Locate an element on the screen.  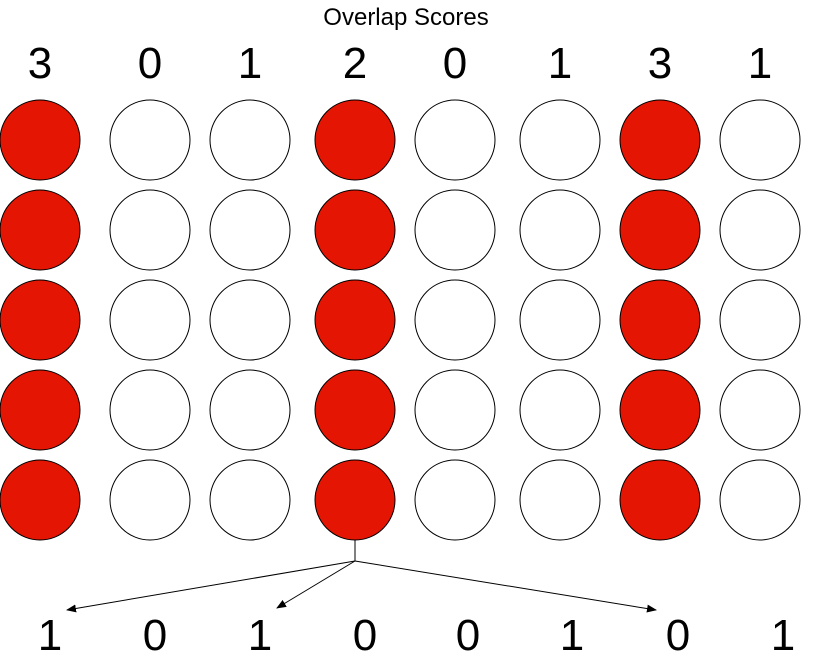
bottom-values-row: 1 0 1 0 0 1 0 1 is located at coordinates (416, 635).